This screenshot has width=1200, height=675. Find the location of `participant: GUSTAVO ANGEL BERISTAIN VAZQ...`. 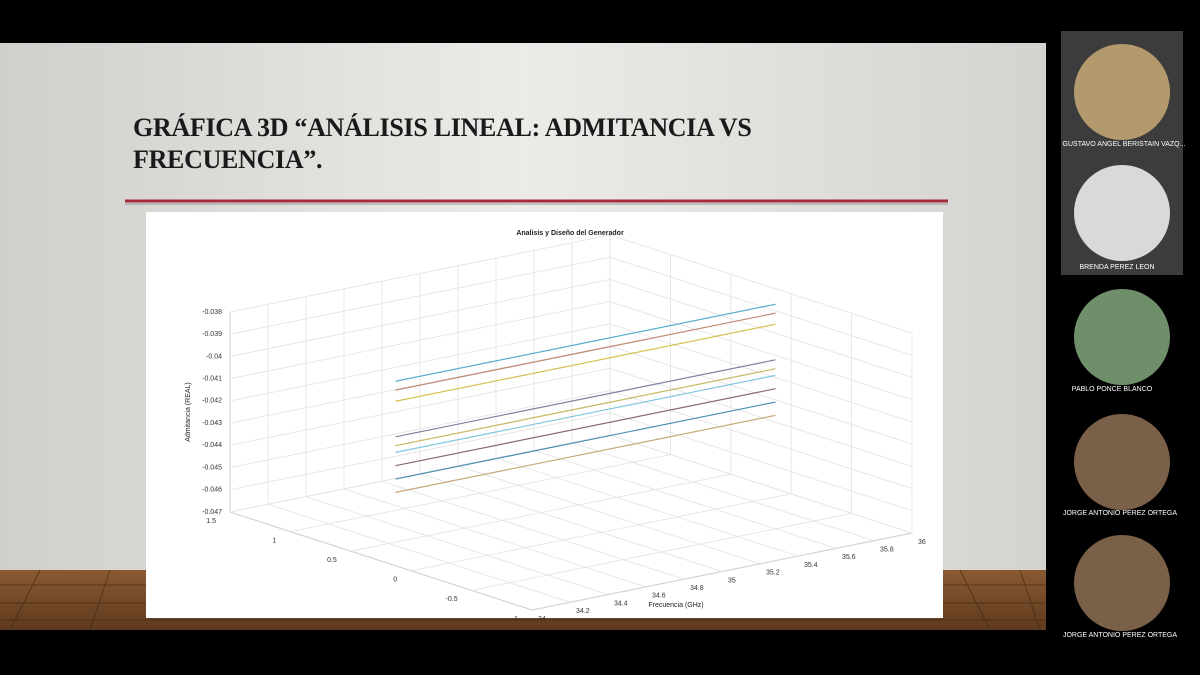

participant: GUSTAVO ANGEL BERISTAIN VAZQ... is located at coordinates (1124, 96).